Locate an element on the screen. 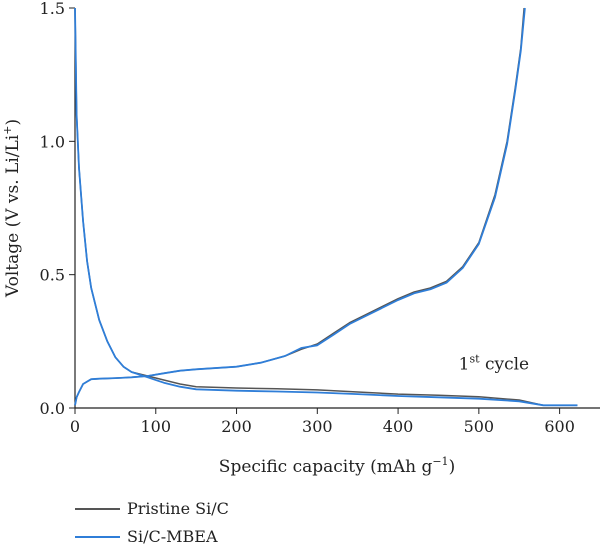  x-tick-label: 600 is located at coordinates (559, 426).